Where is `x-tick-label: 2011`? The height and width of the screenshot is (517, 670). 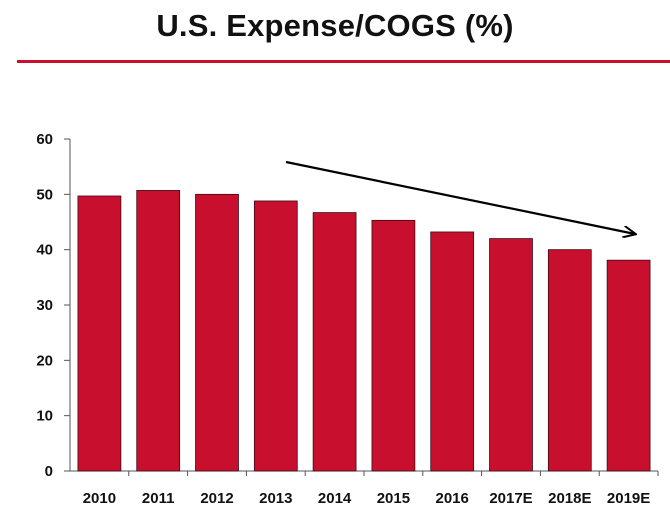 x-tick-label: 2011 is located at coordinates (158, 498).